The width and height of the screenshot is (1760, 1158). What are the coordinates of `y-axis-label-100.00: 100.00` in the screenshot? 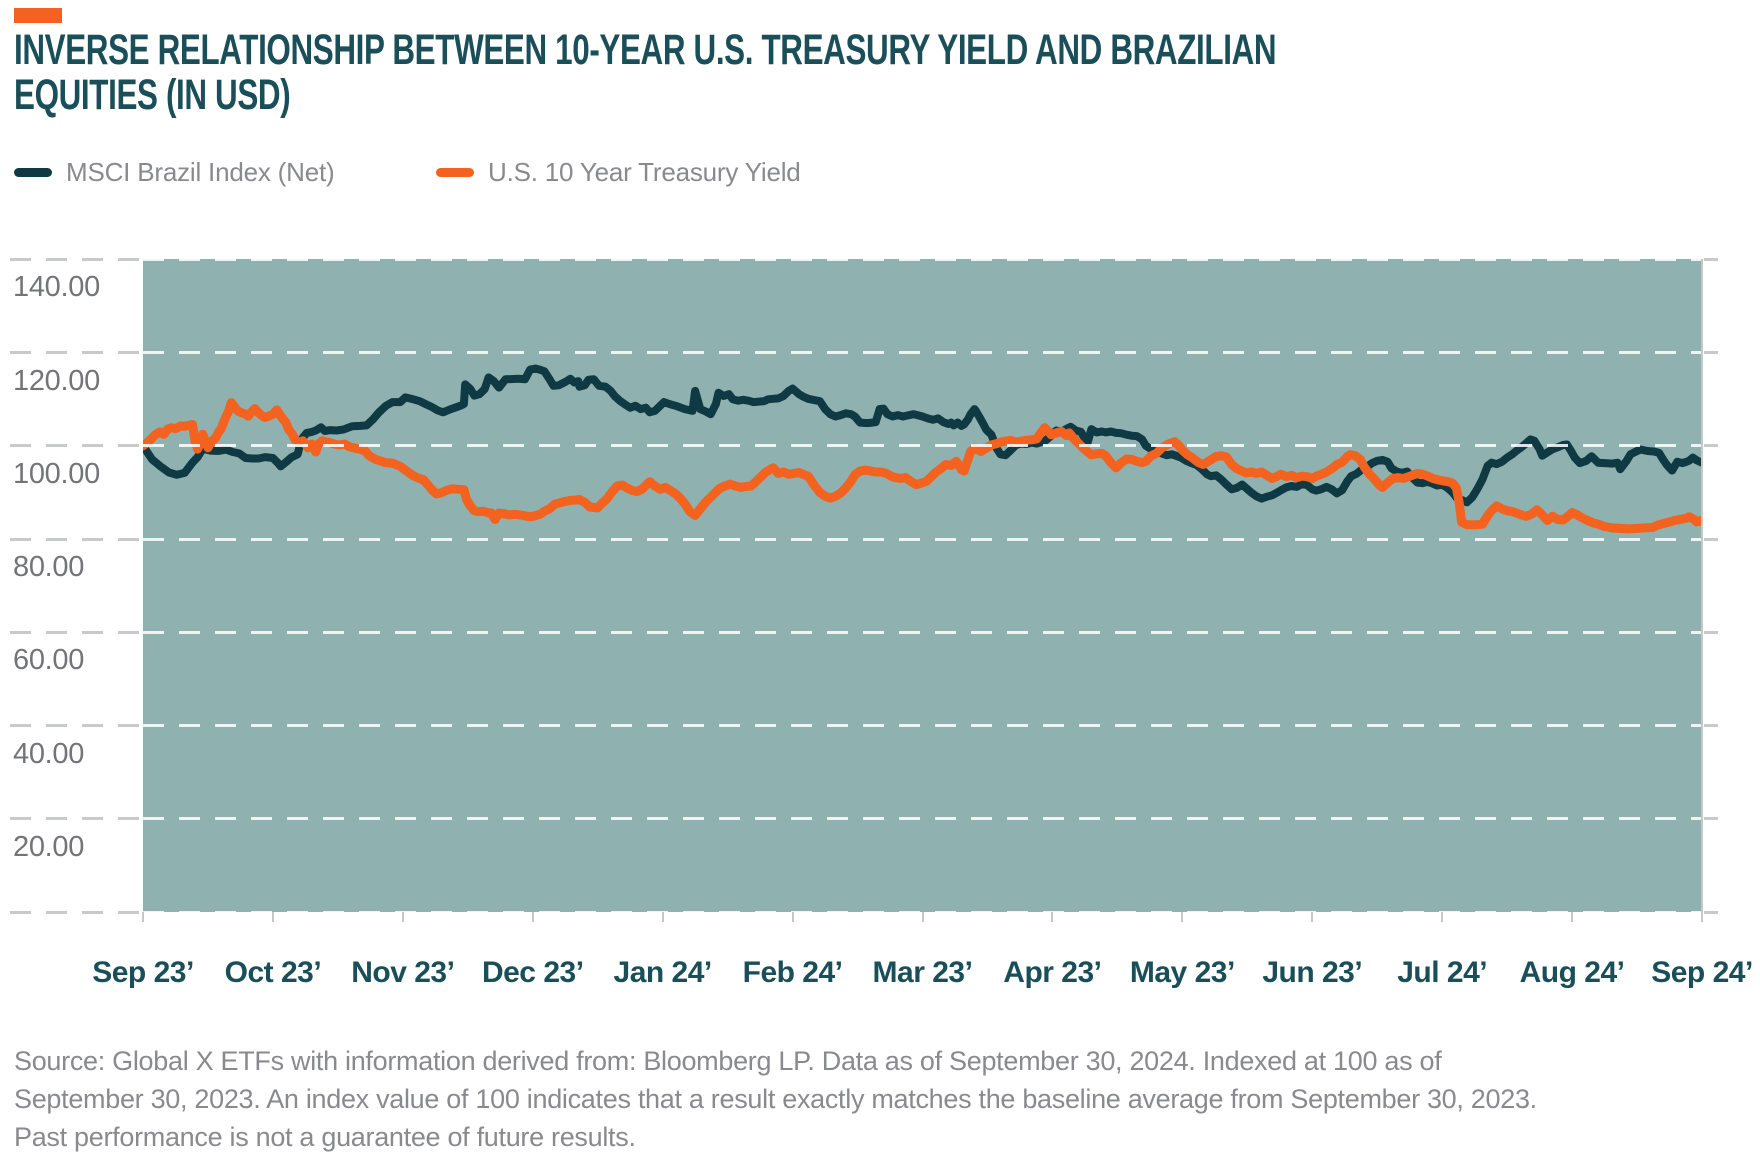 It's located at (56, 473).